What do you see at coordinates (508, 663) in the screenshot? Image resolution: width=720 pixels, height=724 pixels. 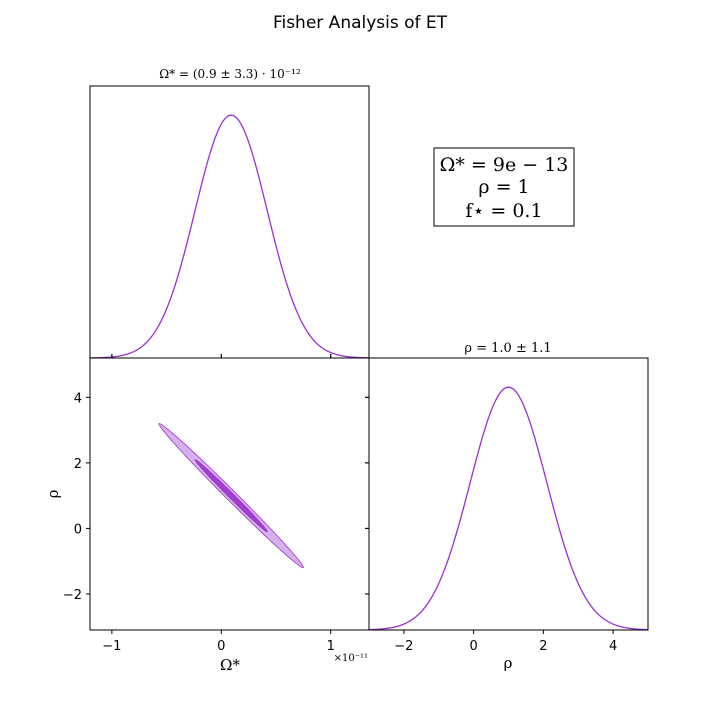 I see `marginal-rho-xlabel: ρ` at bounding box center [508, 663].